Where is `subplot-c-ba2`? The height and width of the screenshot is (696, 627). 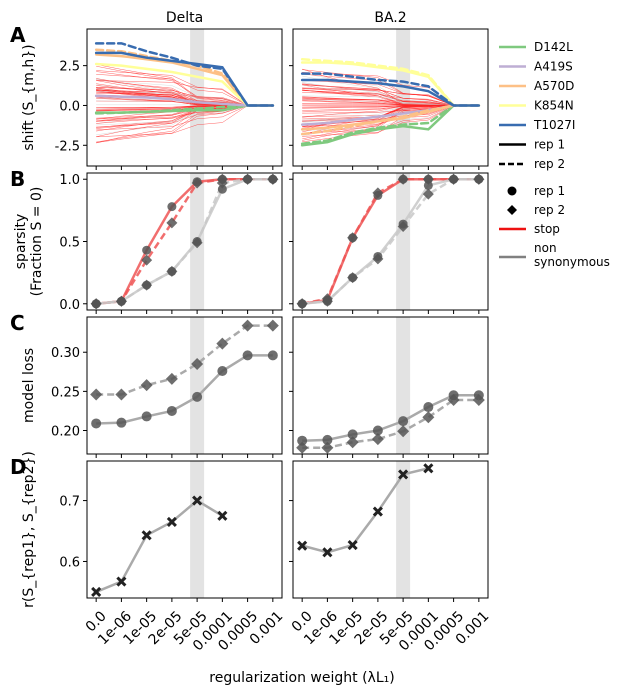 subplot-c-ba2 is located at coordinates (389, 387).